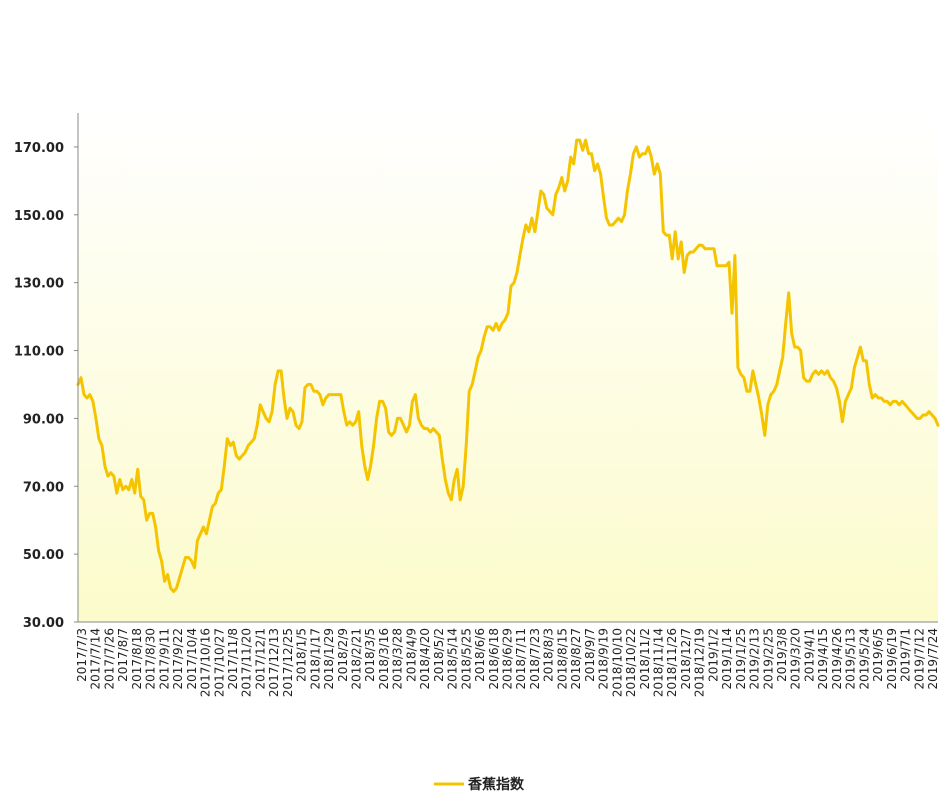  Describe the element at coordinates (411, 655) in the screenshot. I see `x-tick-label: 2018/4/9` at that location.